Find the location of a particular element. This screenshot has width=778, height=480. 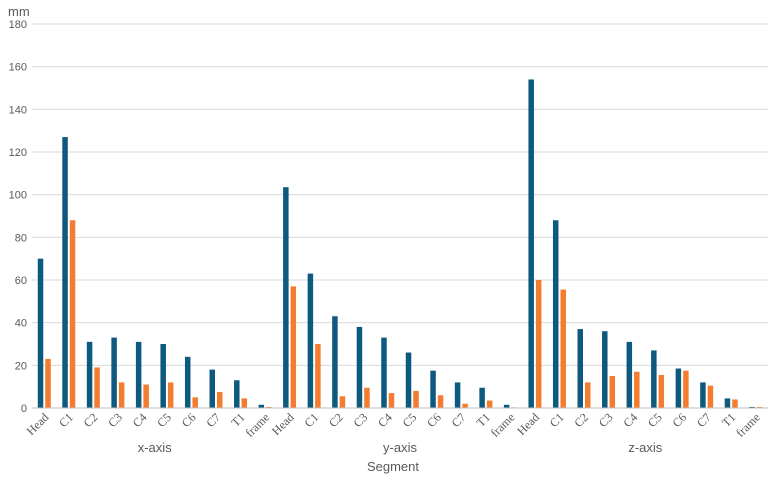

y-tick-label: 160 is located at coordinates (18, 68).